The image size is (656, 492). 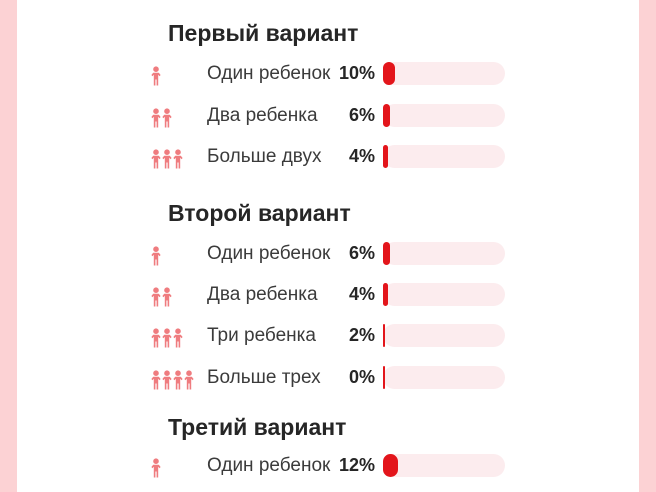 What do you see at coordinates (356, 73) in the screenshot?
I see `value-label: 10%` at bounding box center [356, 73].